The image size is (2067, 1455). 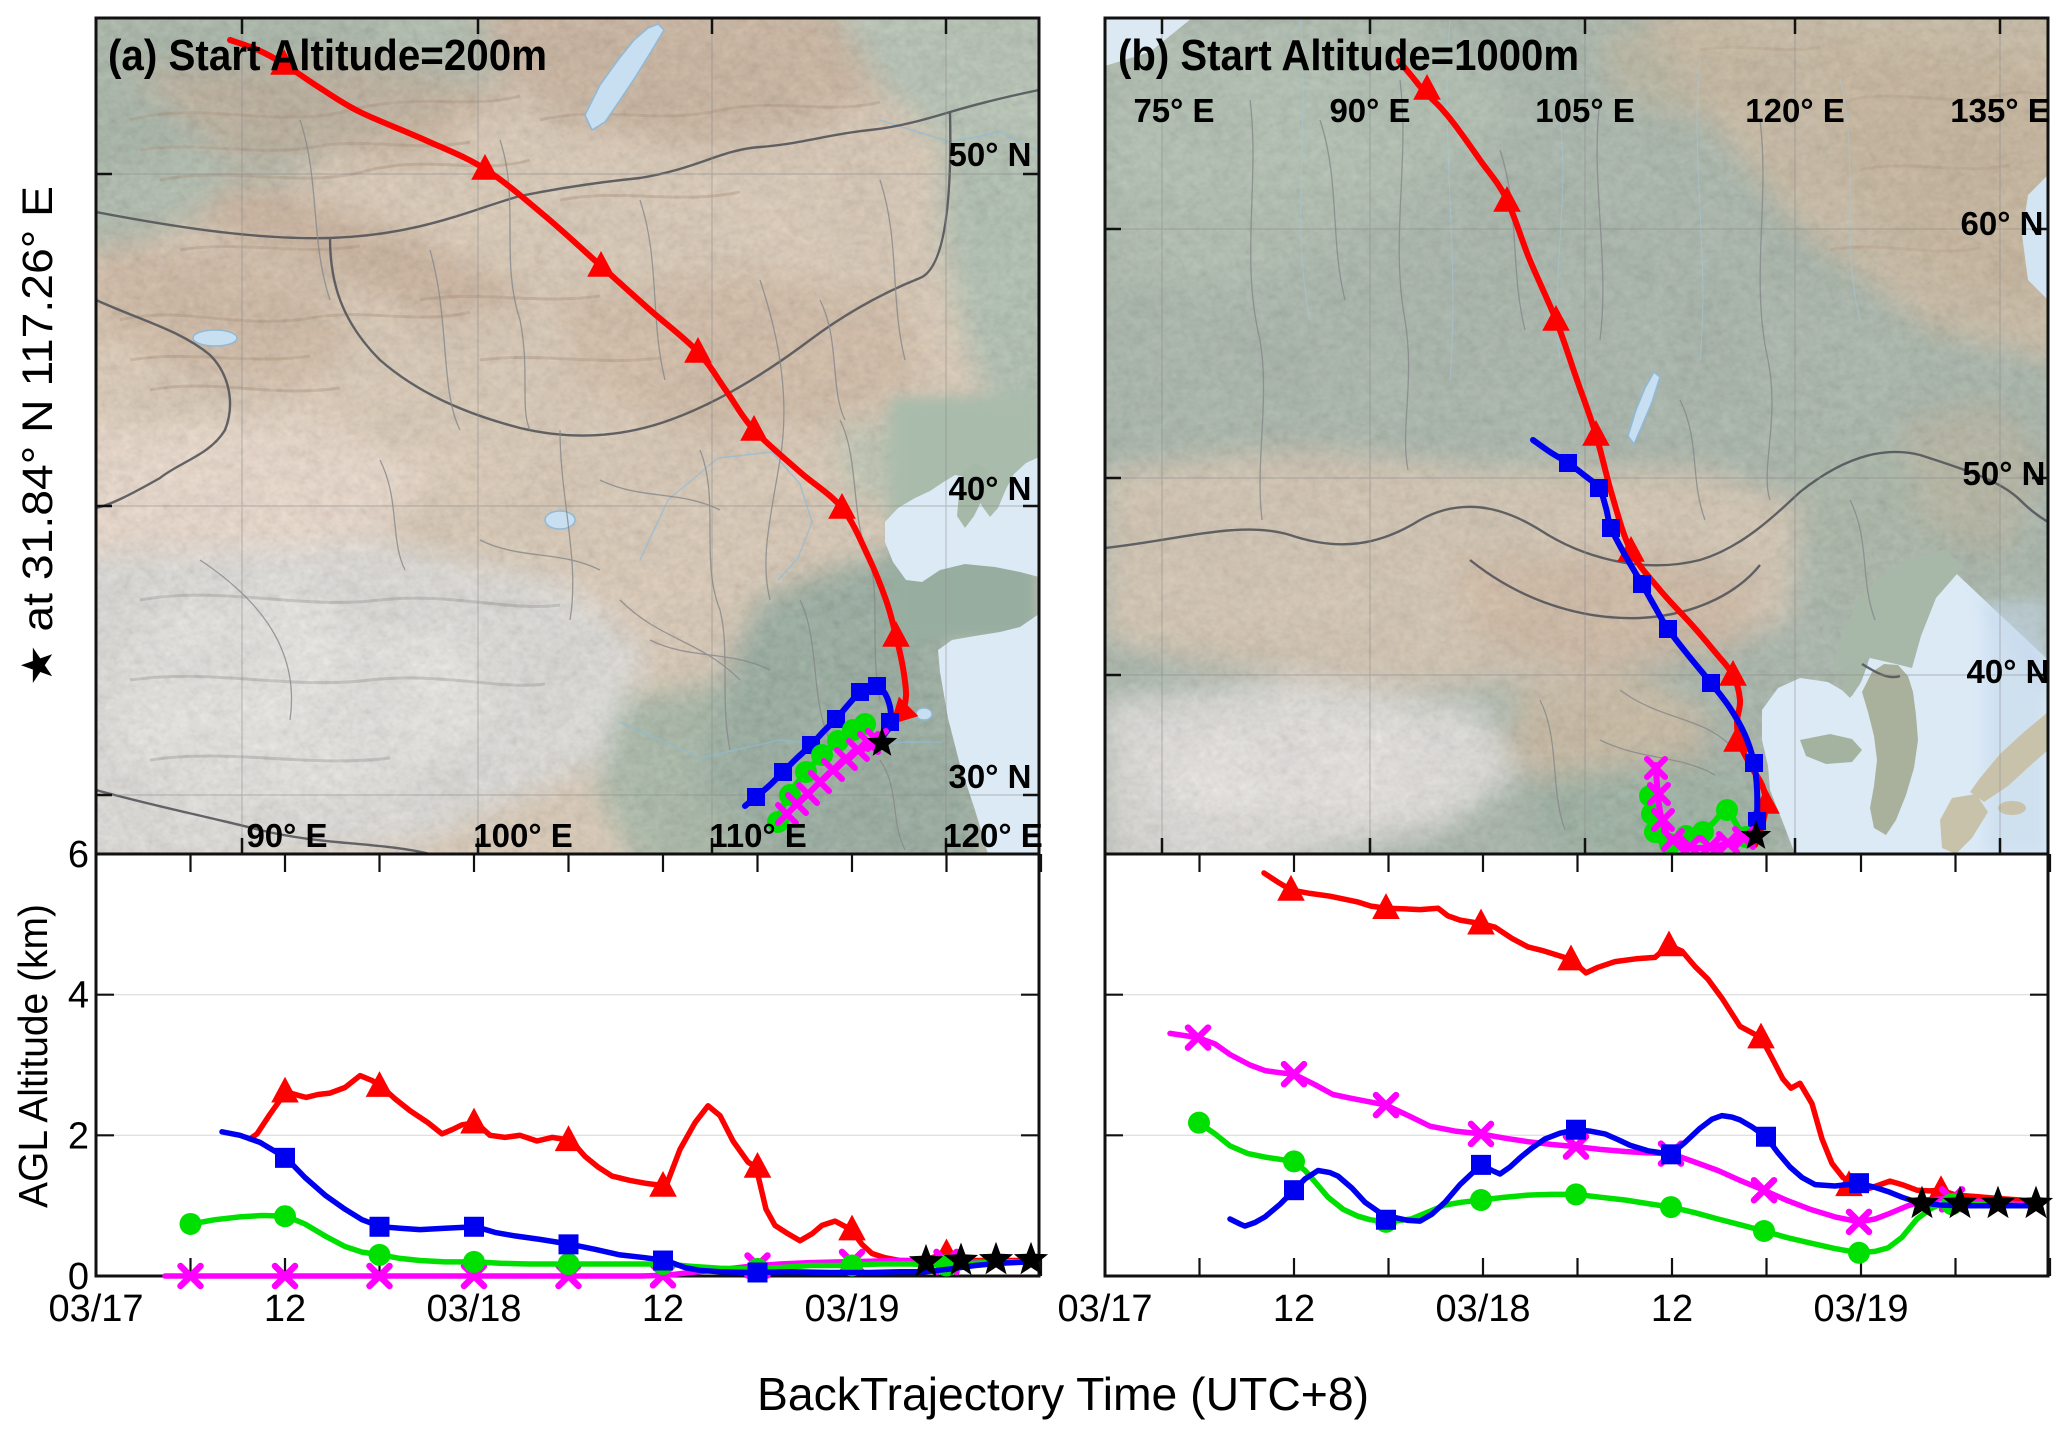 What do you see at coordinates (78, 996) in the screenshot?
I see `svg-text: 4` at bounding box center [78, 996].